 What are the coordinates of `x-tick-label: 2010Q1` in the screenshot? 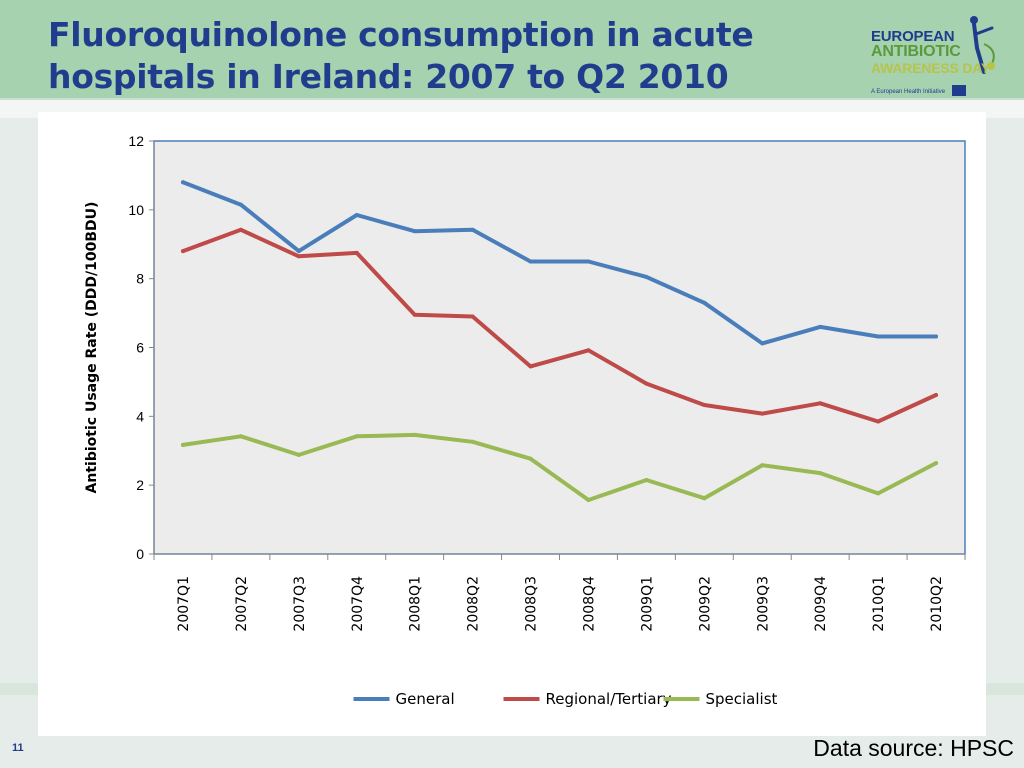 It's located at (879, 604).